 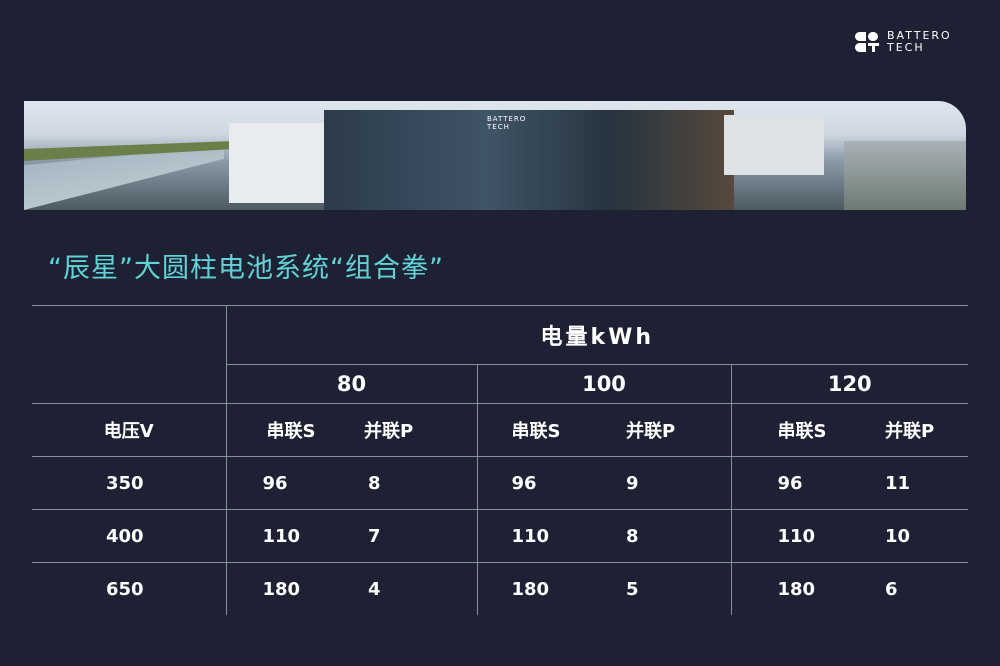 What do you see at coordinates (891, 589) in the screenshot?
I see `parallel-cell: 6` at bounding box center [891, 589].